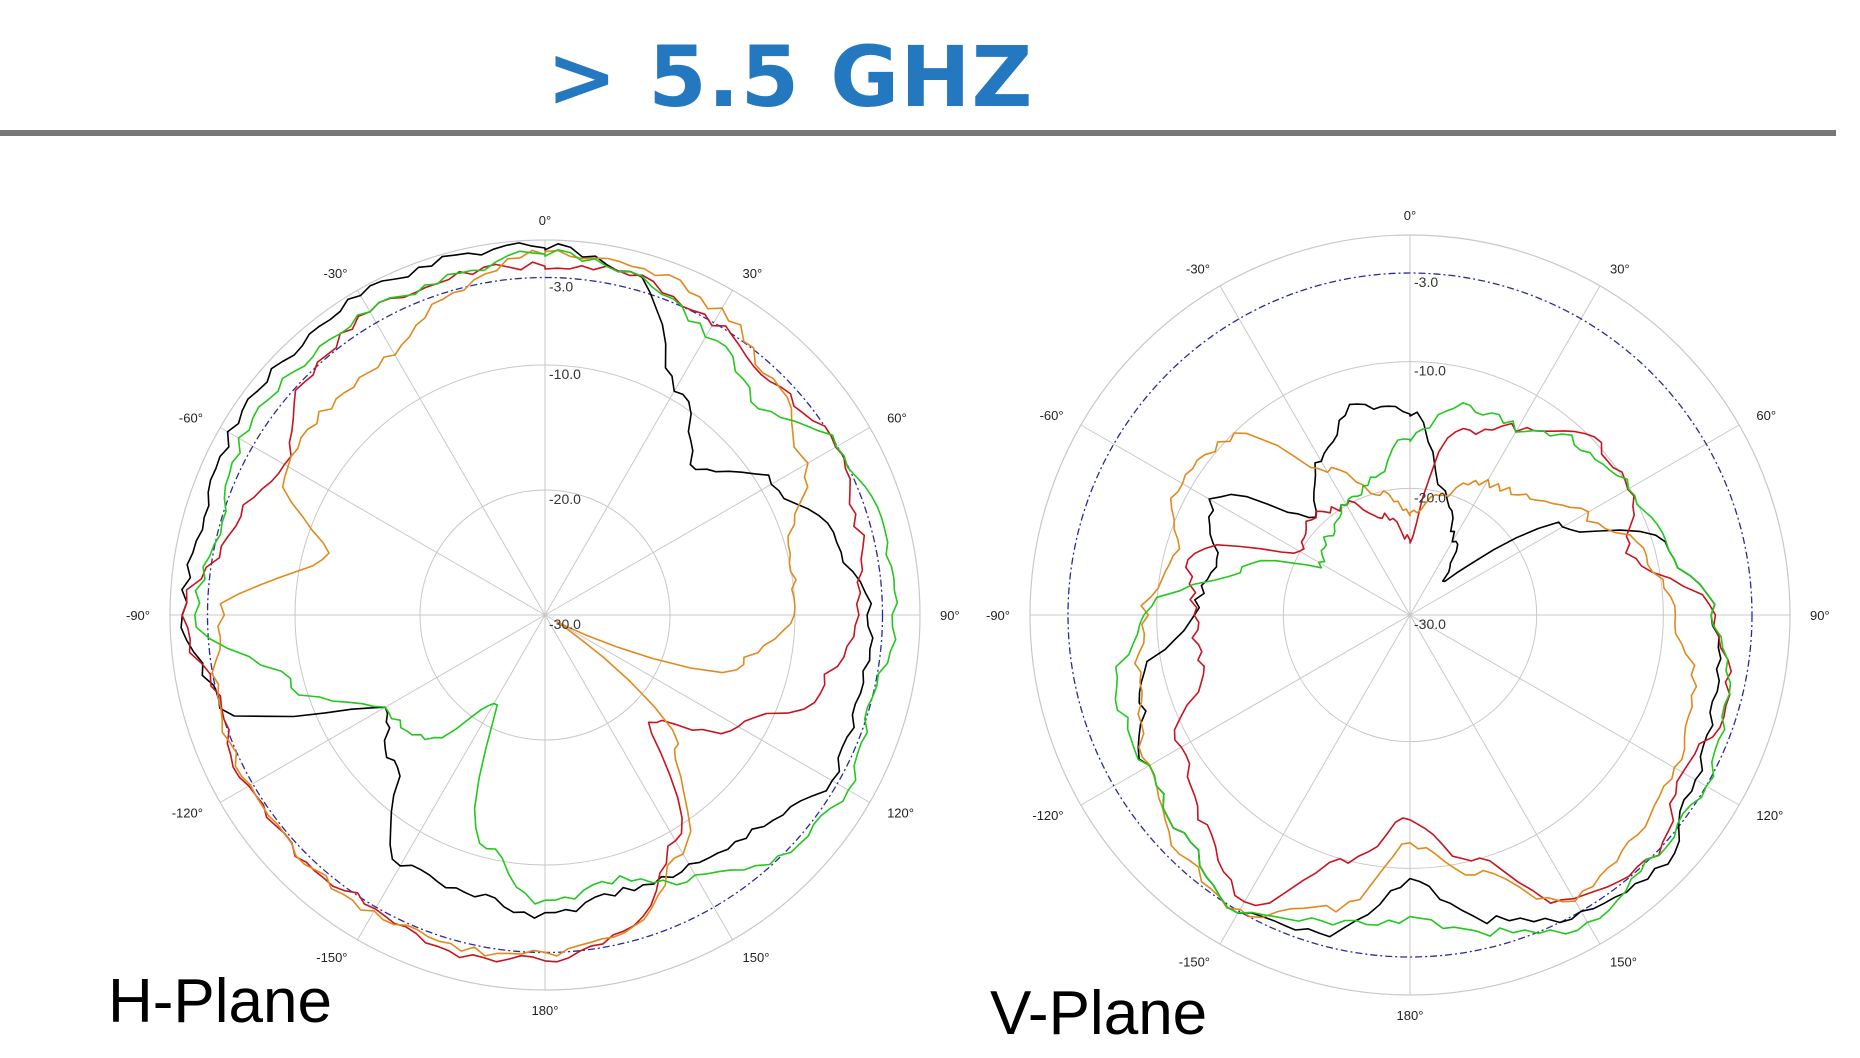  I want to click on v-plane-angle-tick-label: 120°, so click(1769, 815).